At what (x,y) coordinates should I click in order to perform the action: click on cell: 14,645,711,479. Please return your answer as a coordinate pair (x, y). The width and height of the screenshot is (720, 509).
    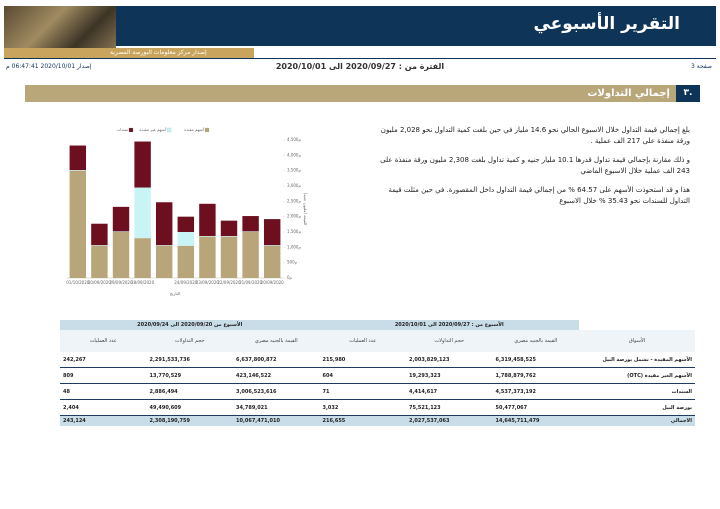
    Looking at the image, I should click on (535, 420).